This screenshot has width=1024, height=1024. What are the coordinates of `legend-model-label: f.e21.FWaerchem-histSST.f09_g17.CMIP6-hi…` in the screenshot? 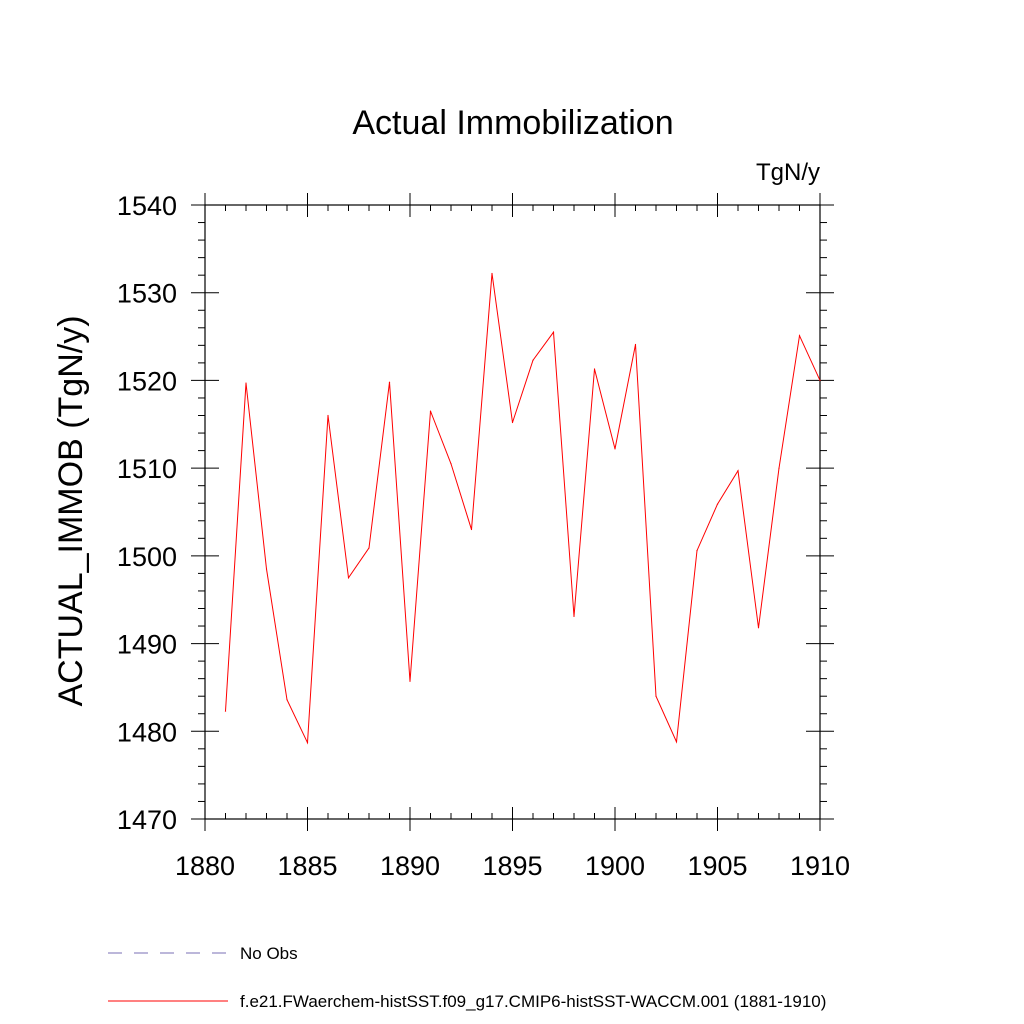 It's located at (533, 1001).